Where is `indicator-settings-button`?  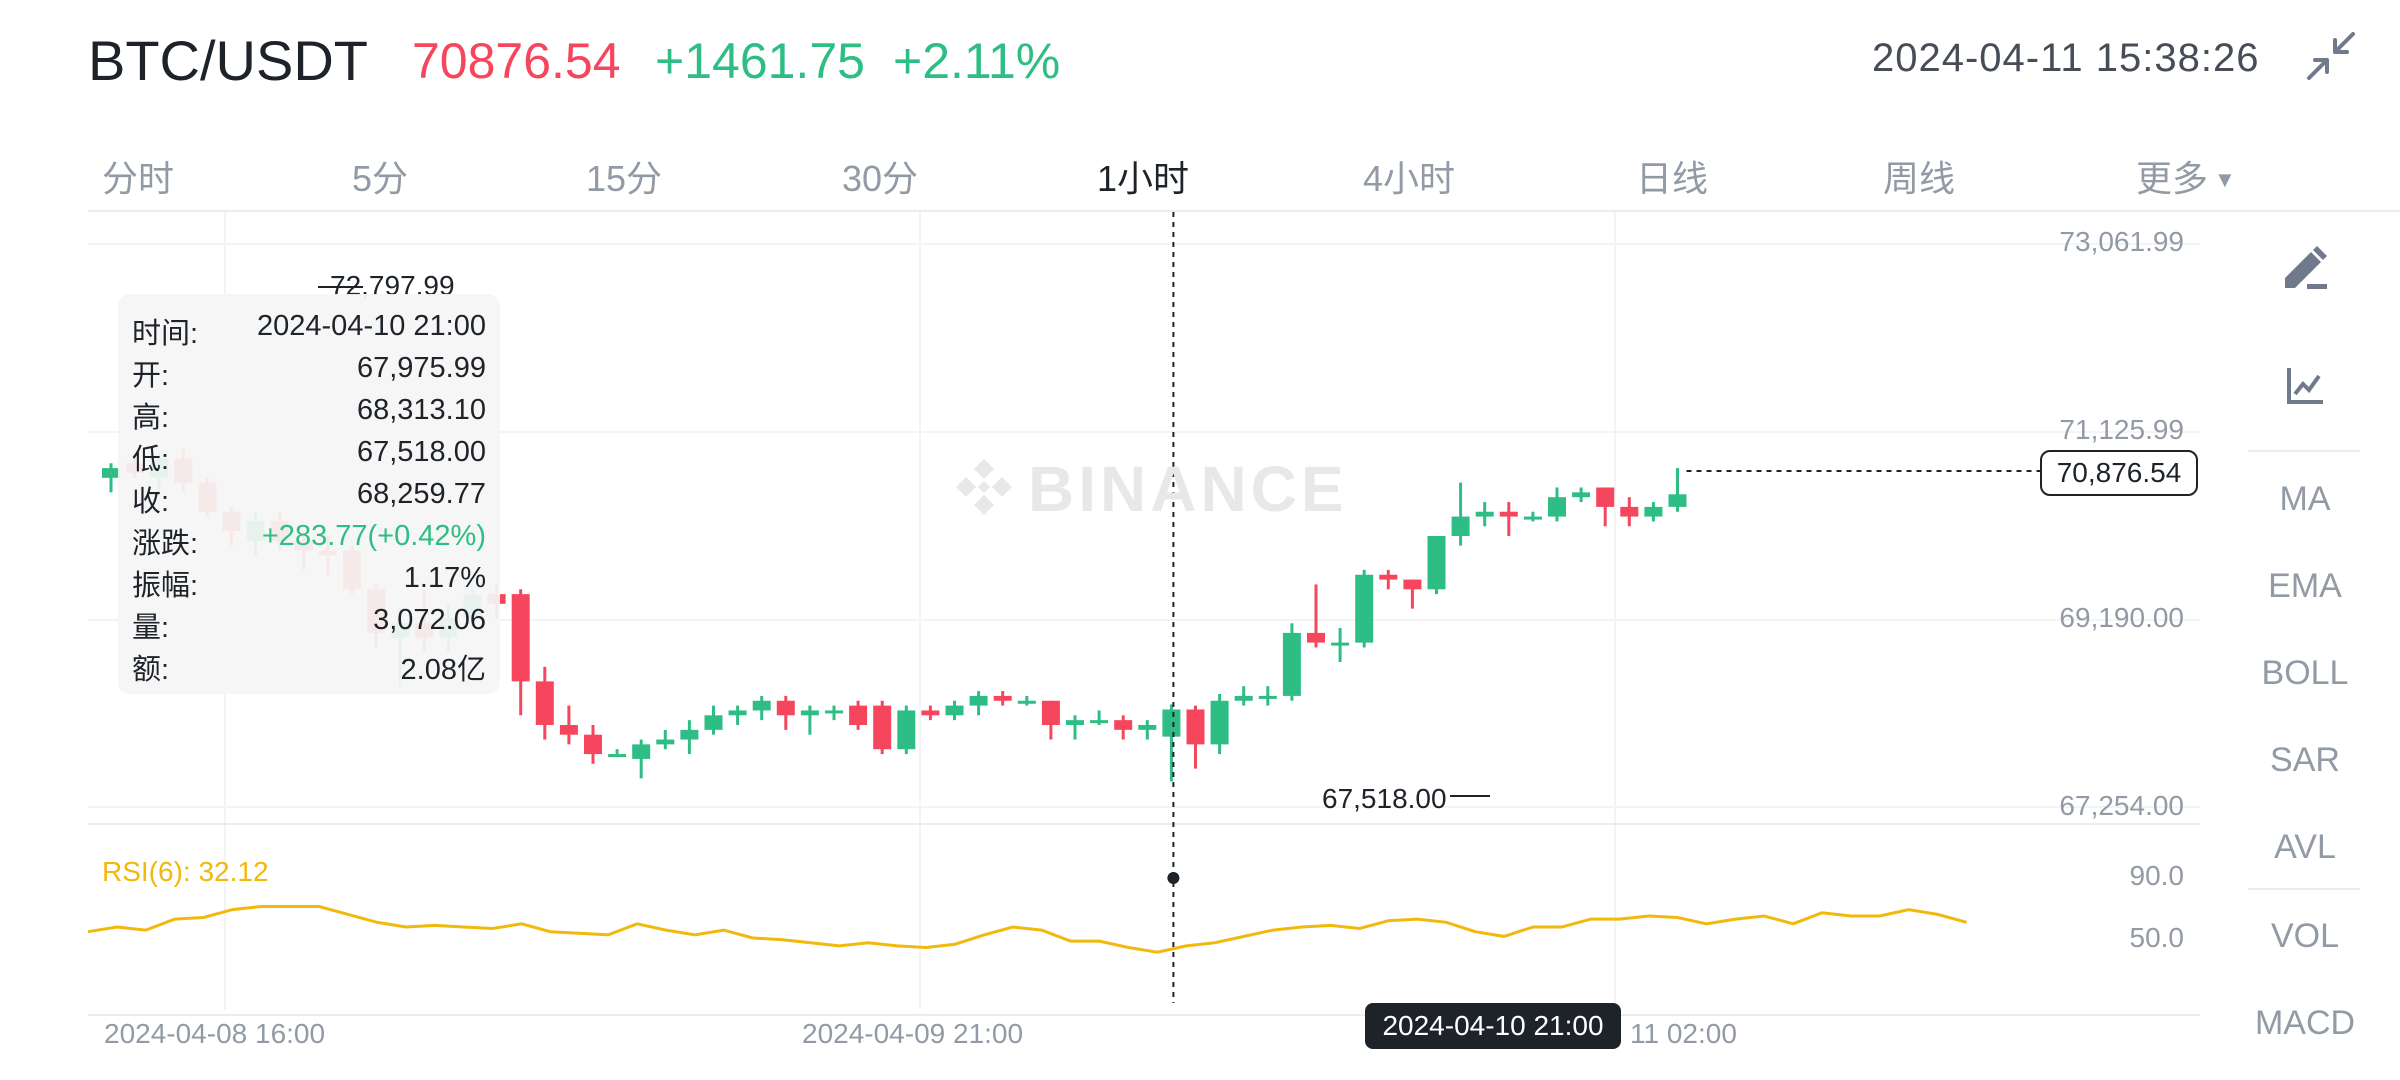 indicator-settings-button is located at coordinates (2305, 392).